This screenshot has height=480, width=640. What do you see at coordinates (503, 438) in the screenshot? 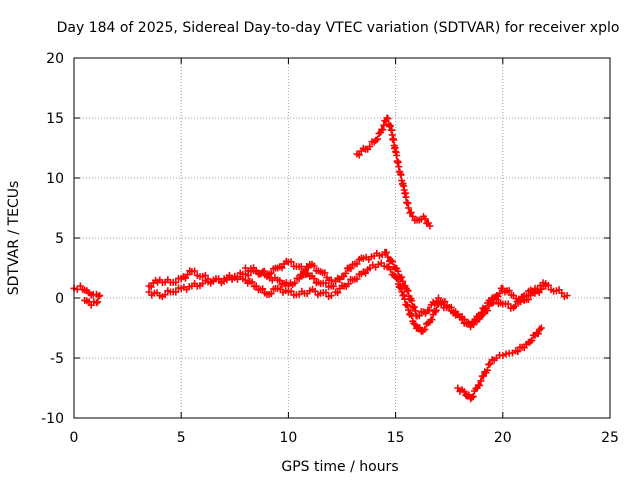
I see `x-tick-label: 20` at bounding box center [503, 438].